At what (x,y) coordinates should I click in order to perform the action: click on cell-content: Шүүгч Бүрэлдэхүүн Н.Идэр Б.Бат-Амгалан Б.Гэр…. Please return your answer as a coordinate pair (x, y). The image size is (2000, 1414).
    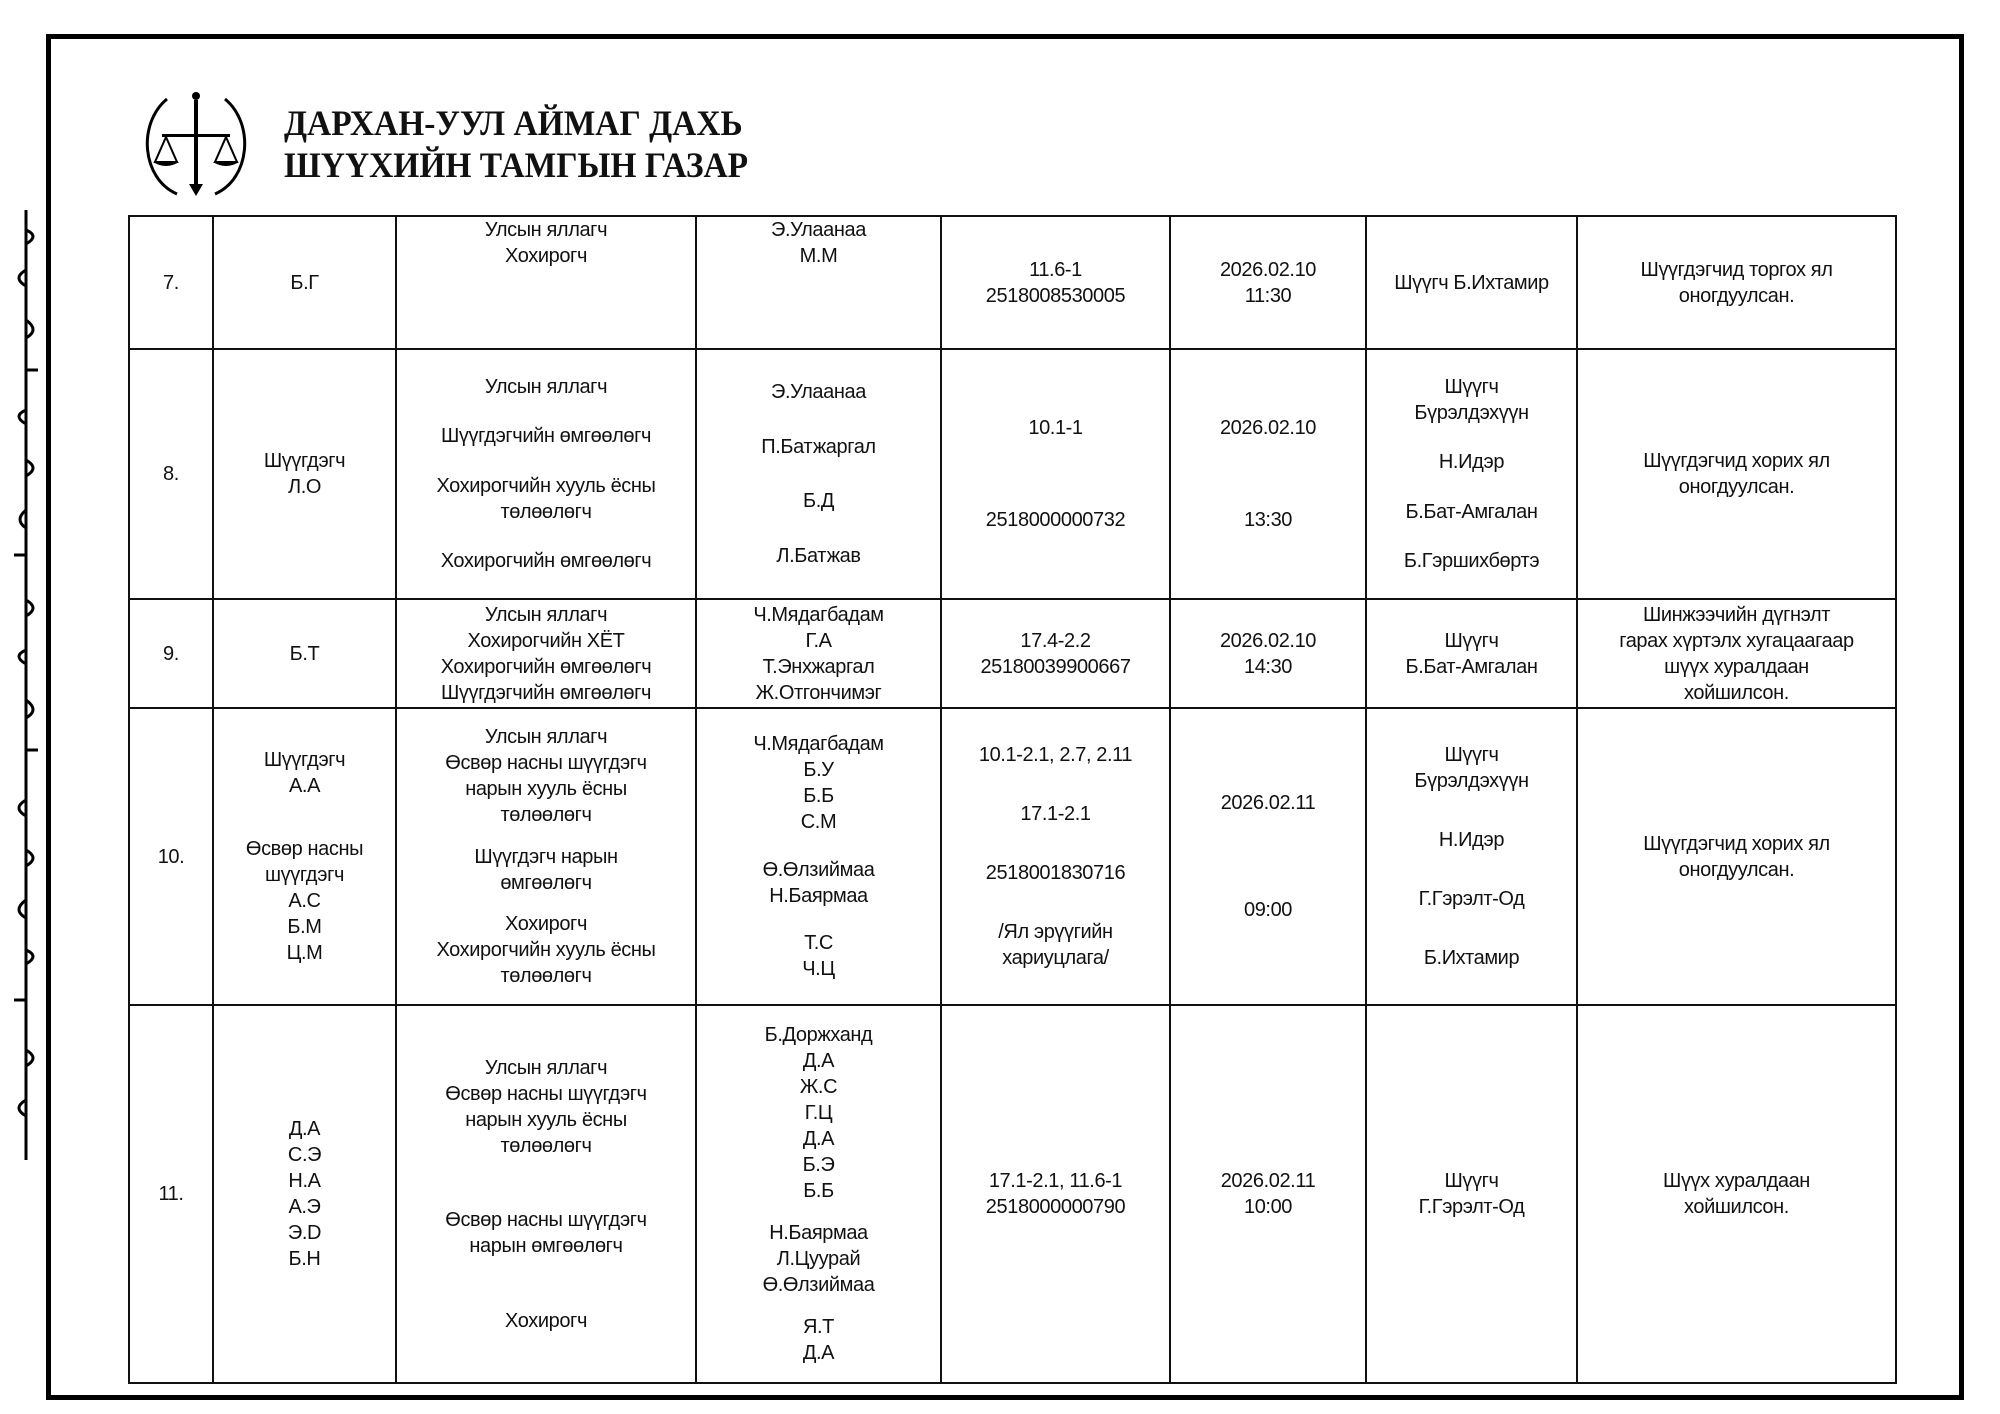
    Looking at the image, I should click on (1471, 474).